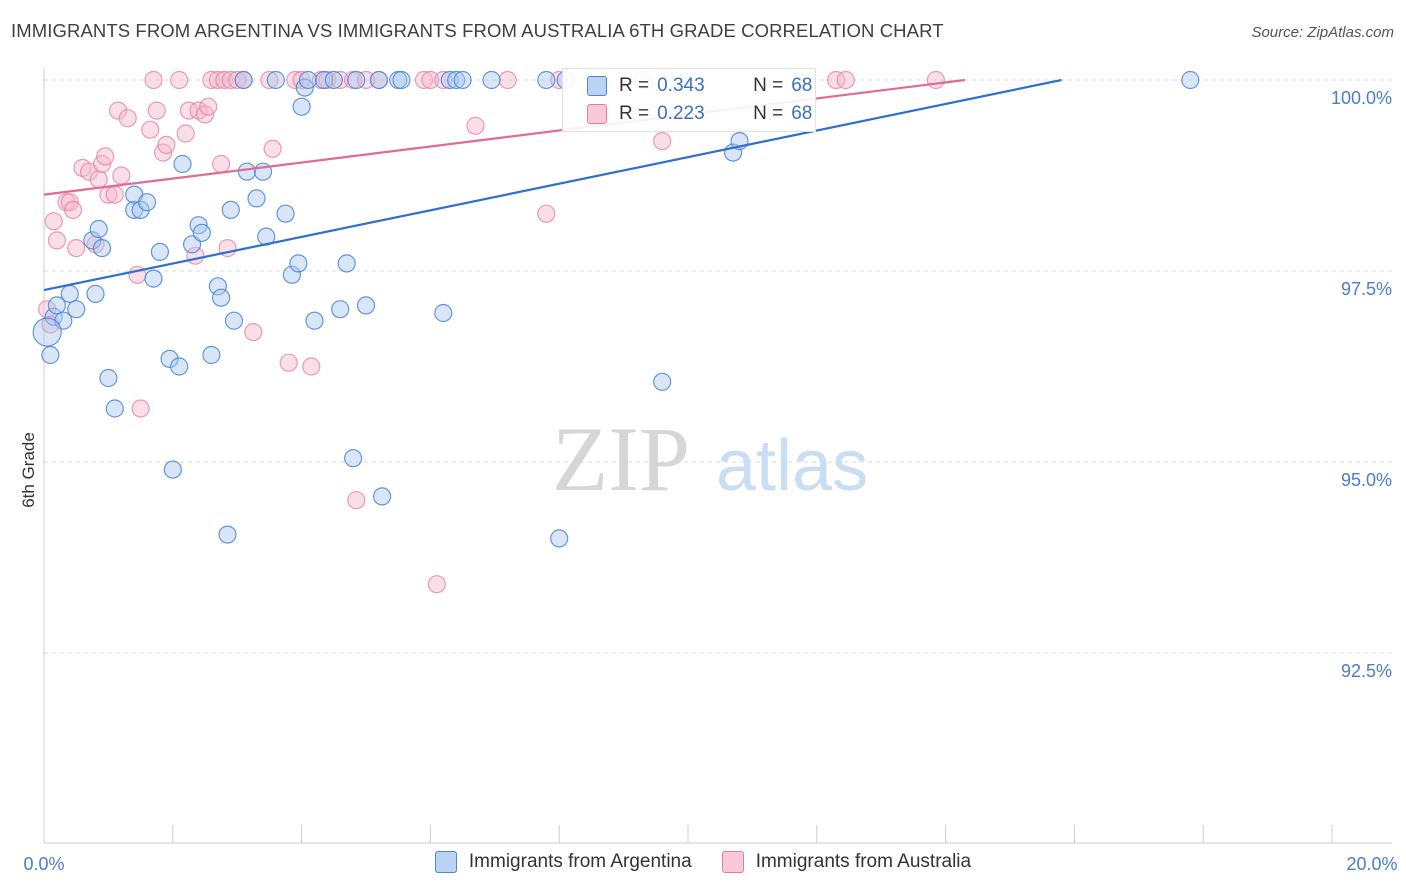  Describe the element at coordinates (621, 459) in the screenshot. I see `watermark-zip: ZIP` at that location.